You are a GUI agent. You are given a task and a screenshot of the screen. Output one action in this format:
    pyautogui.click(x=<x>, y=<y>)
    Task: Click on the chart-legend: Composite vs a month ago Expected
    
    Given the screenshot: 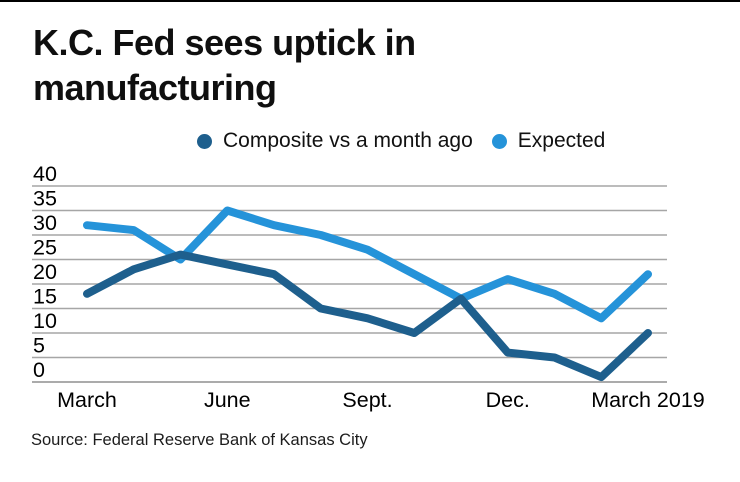 What is the action you would take?
    pyautogui.click(x=401, y=141)
    